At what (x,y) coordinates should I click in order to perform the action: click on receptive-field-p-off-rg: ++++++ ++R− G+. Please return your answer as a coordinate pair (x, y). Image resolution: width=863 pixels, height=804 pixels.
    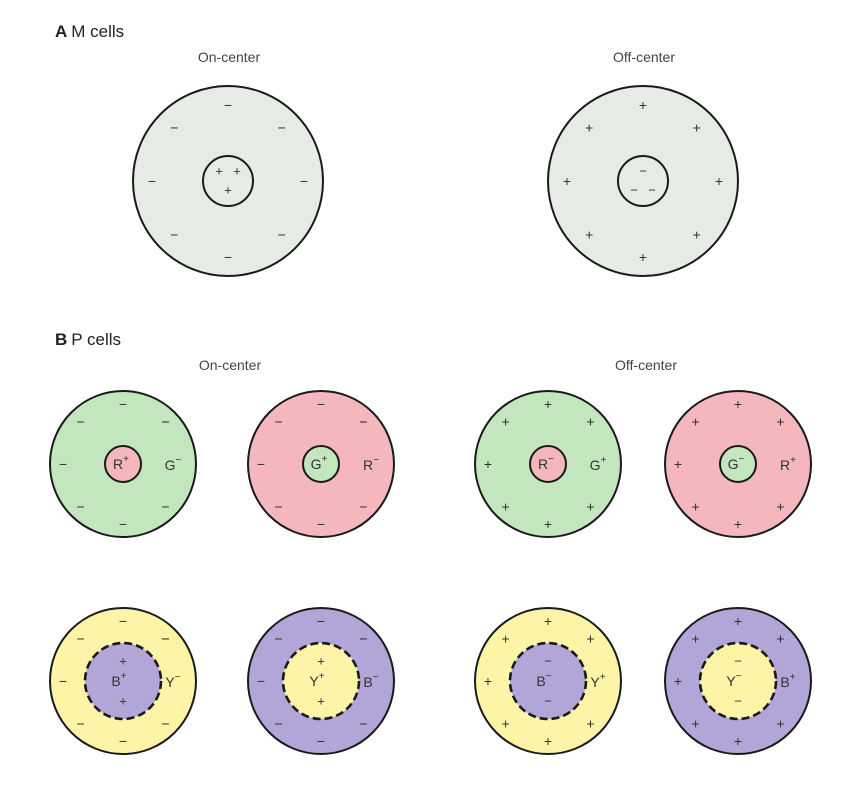
    Looking at the image, I should click on (548, 464).